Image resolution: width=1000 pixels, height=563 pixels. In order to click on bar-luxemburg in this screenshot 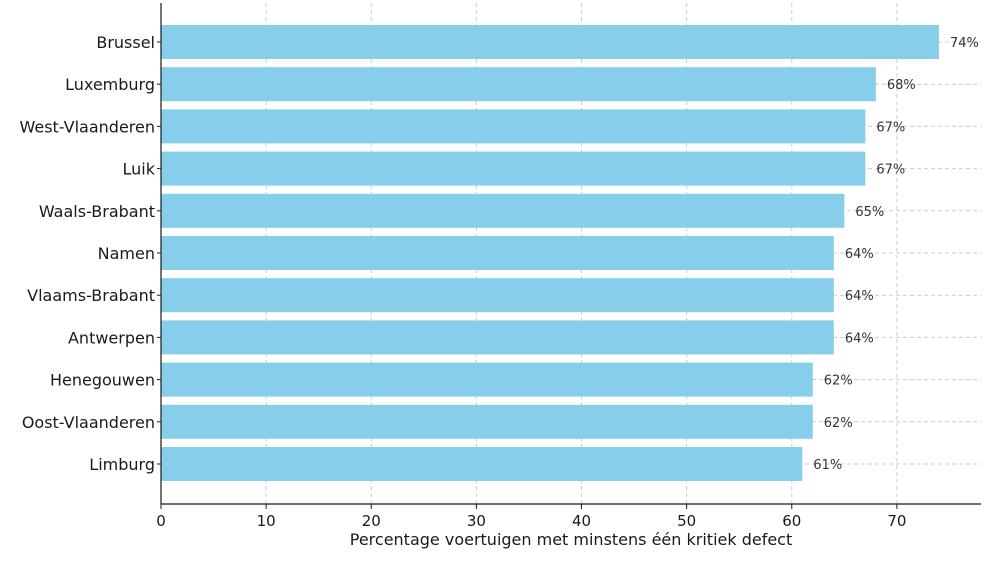, I will do `click(518, 84)`.